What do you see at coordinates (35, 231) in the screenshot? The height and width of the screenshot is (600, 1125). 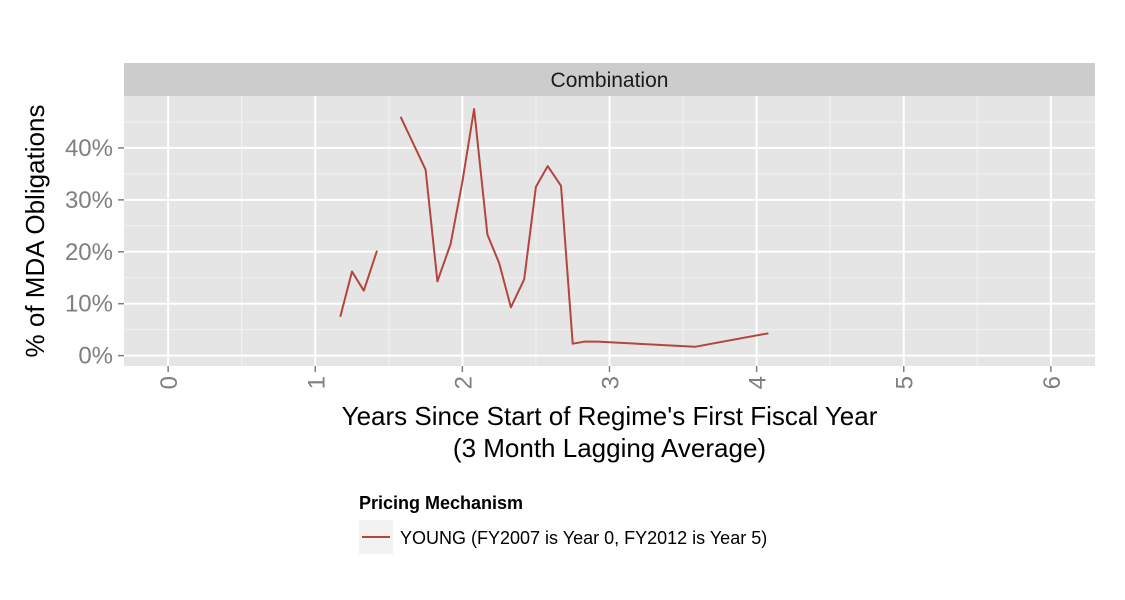 I see `y-axis-title: % of MDA Obligations` at bounding box center [35, 231].